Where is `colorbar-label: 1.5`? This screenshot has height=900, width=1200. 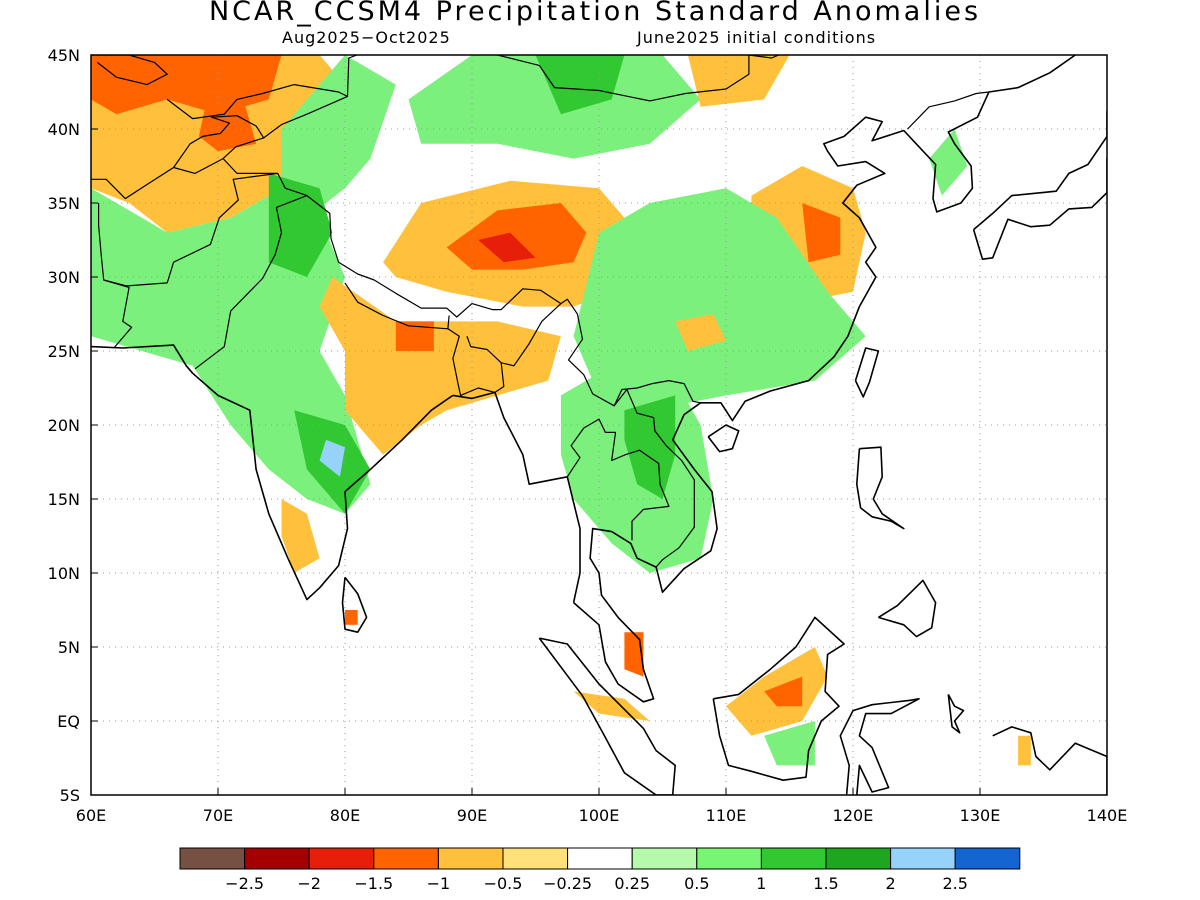
colorbar-label: 1.5 is located at coordinates (825, 883).